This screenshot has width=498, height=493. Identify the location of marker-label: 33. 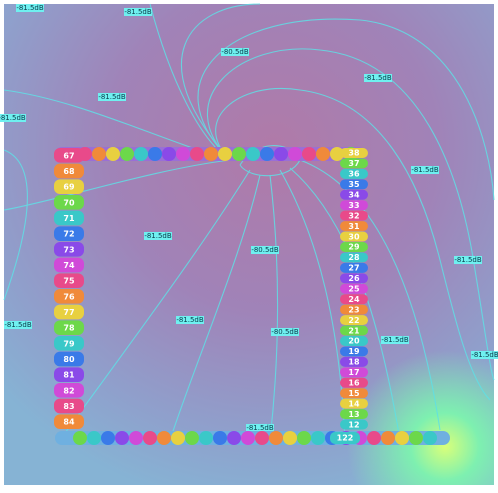
(353, 205).